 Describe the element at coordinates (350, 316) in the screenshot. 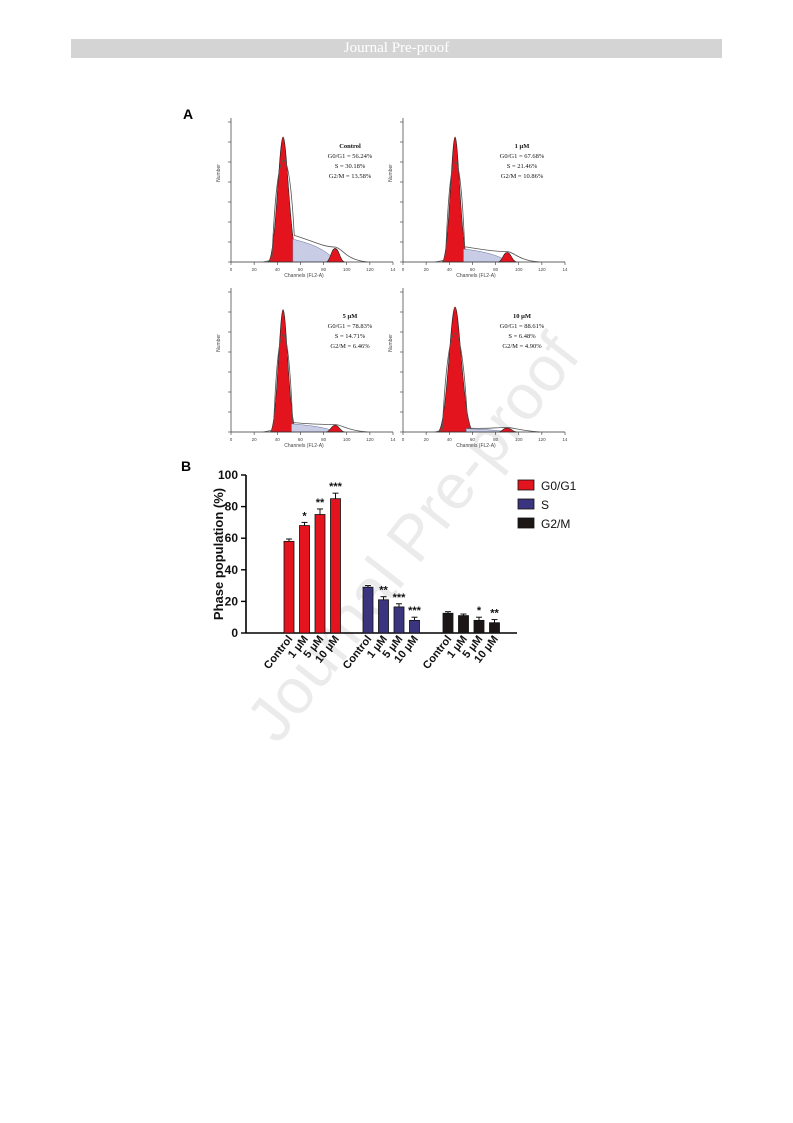

I see `histogram-condition-title: 5 μM` at that location.